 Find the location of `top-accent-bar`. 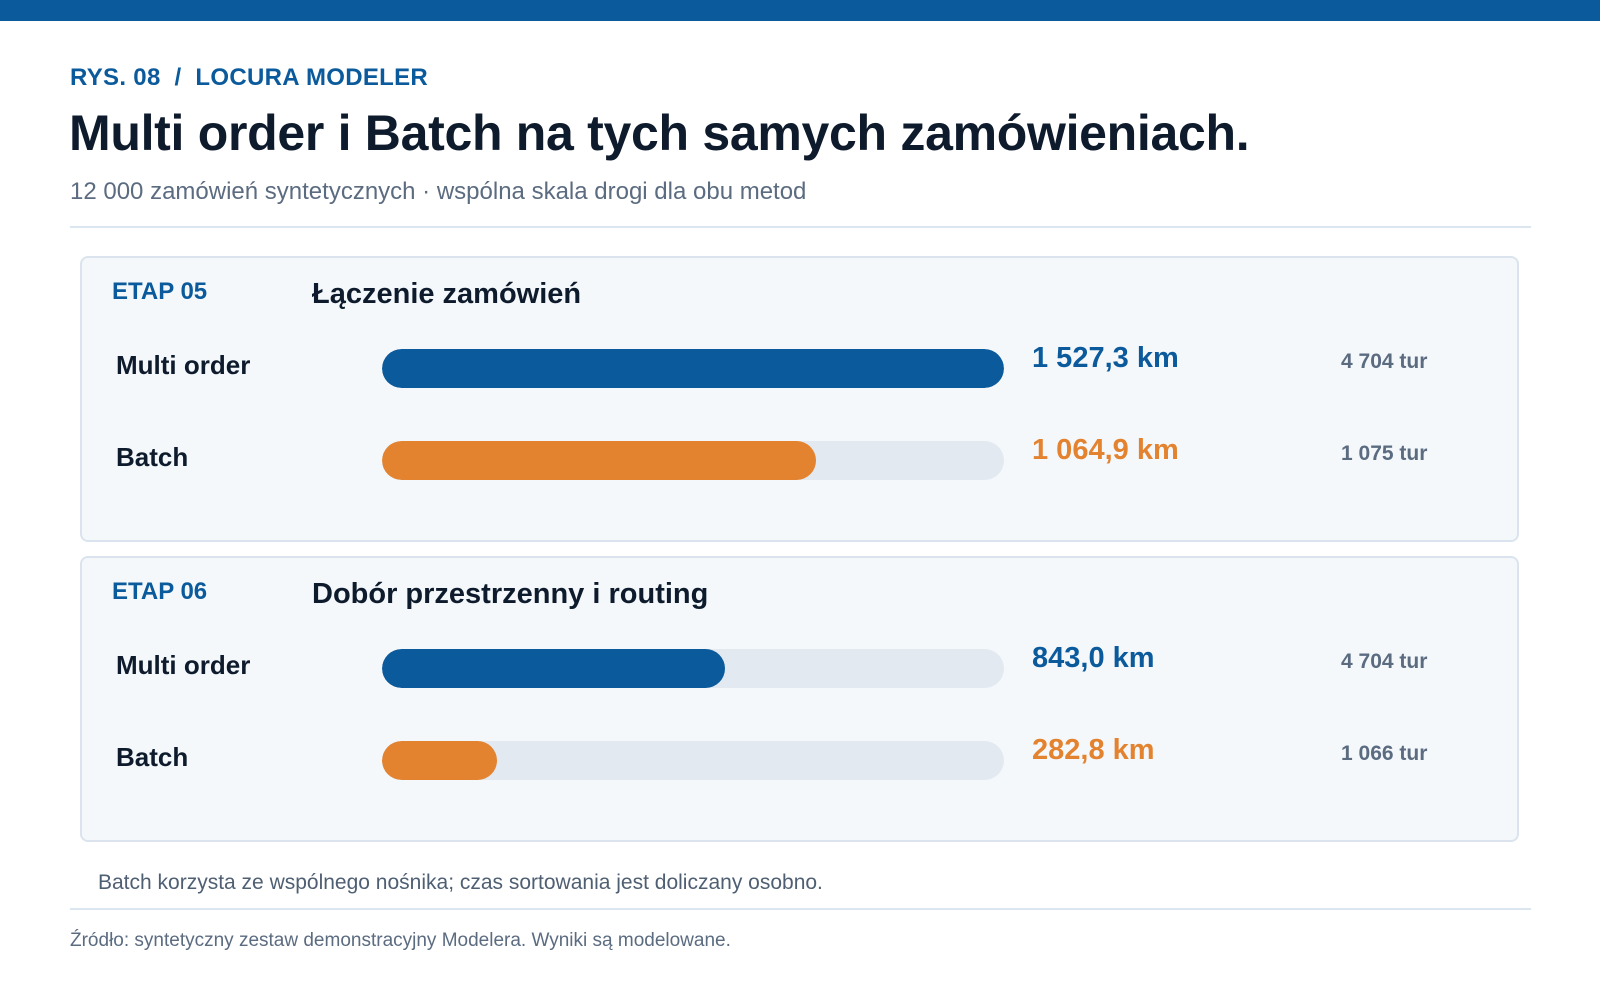

top-accent-bar is located at coordinates (800, 10).